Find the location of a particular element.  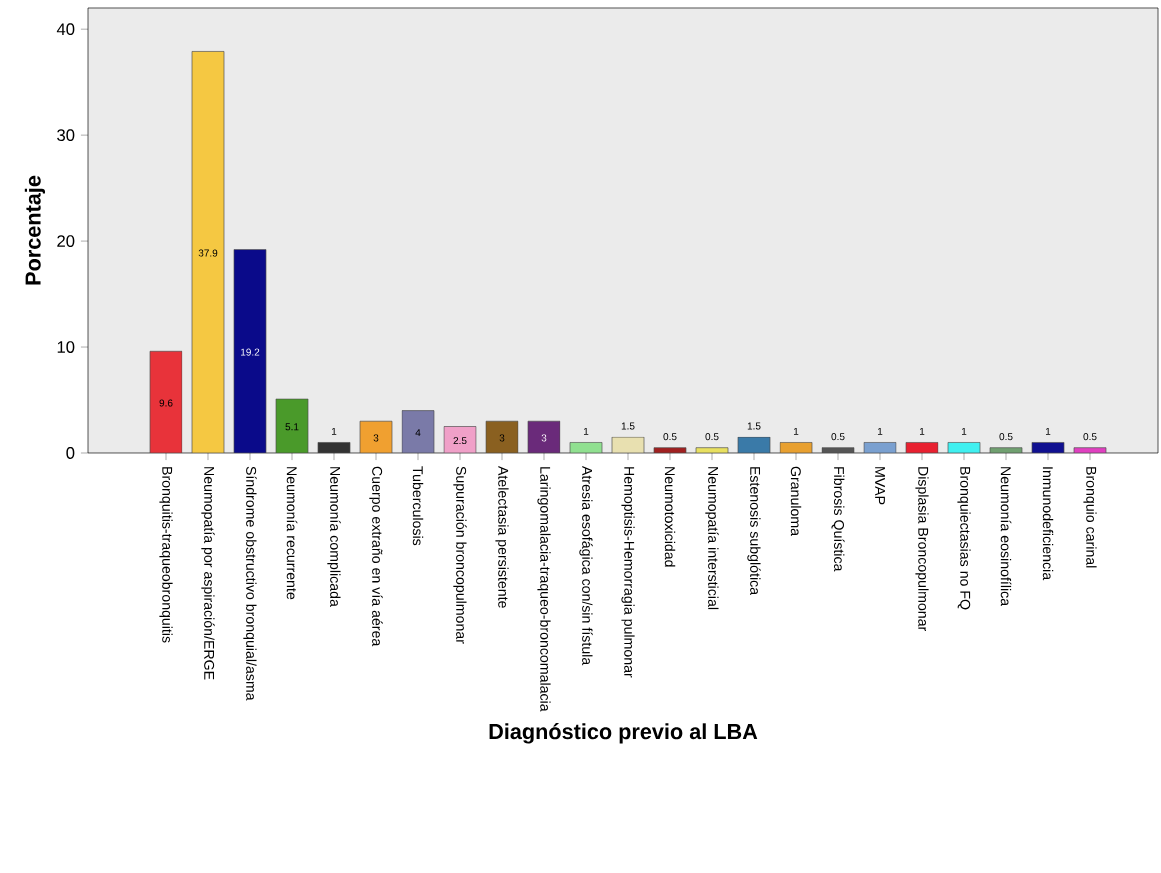

data-label: 19.2 is located at coordinates (250, 352).